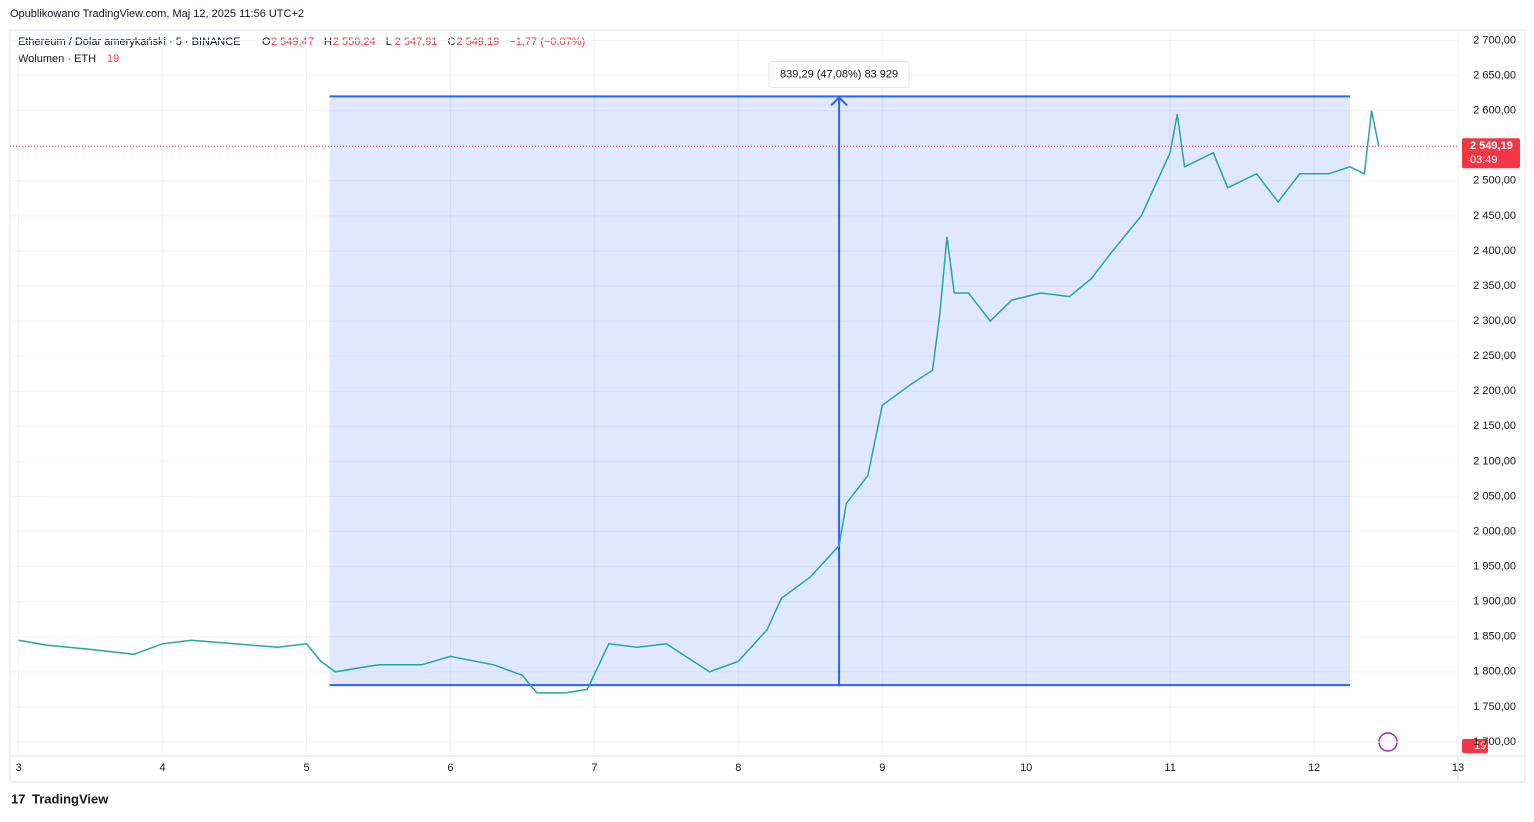 This screenshot has width=1534, height=822. Describe the element at coordinates (70, 798) in the screenshot. I see `brand: TradingView` at that location.